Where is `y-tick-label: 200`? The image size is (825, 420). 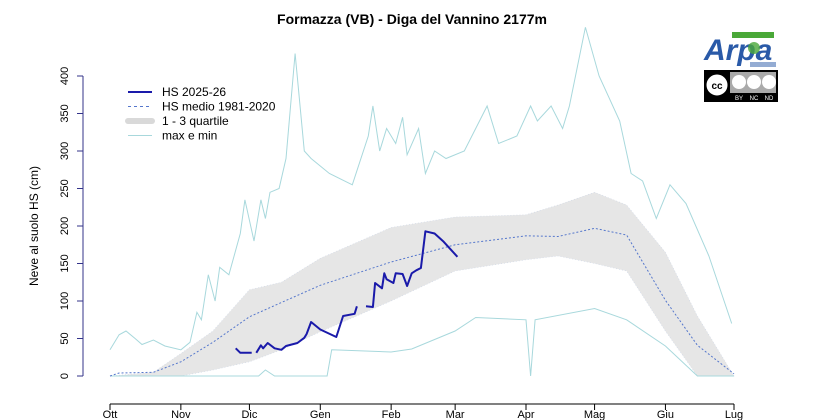
y-tick-label: 200 is located at coordinates (65, 226).